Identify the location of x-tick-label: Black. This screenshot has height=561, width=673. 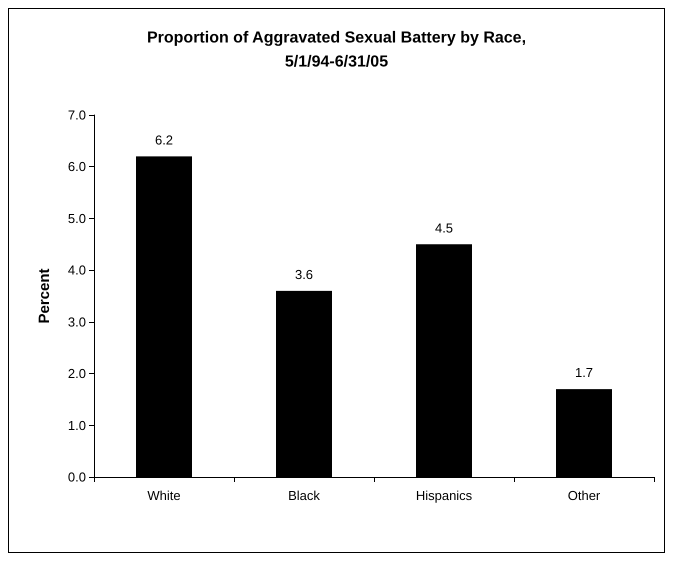
(304, 495).